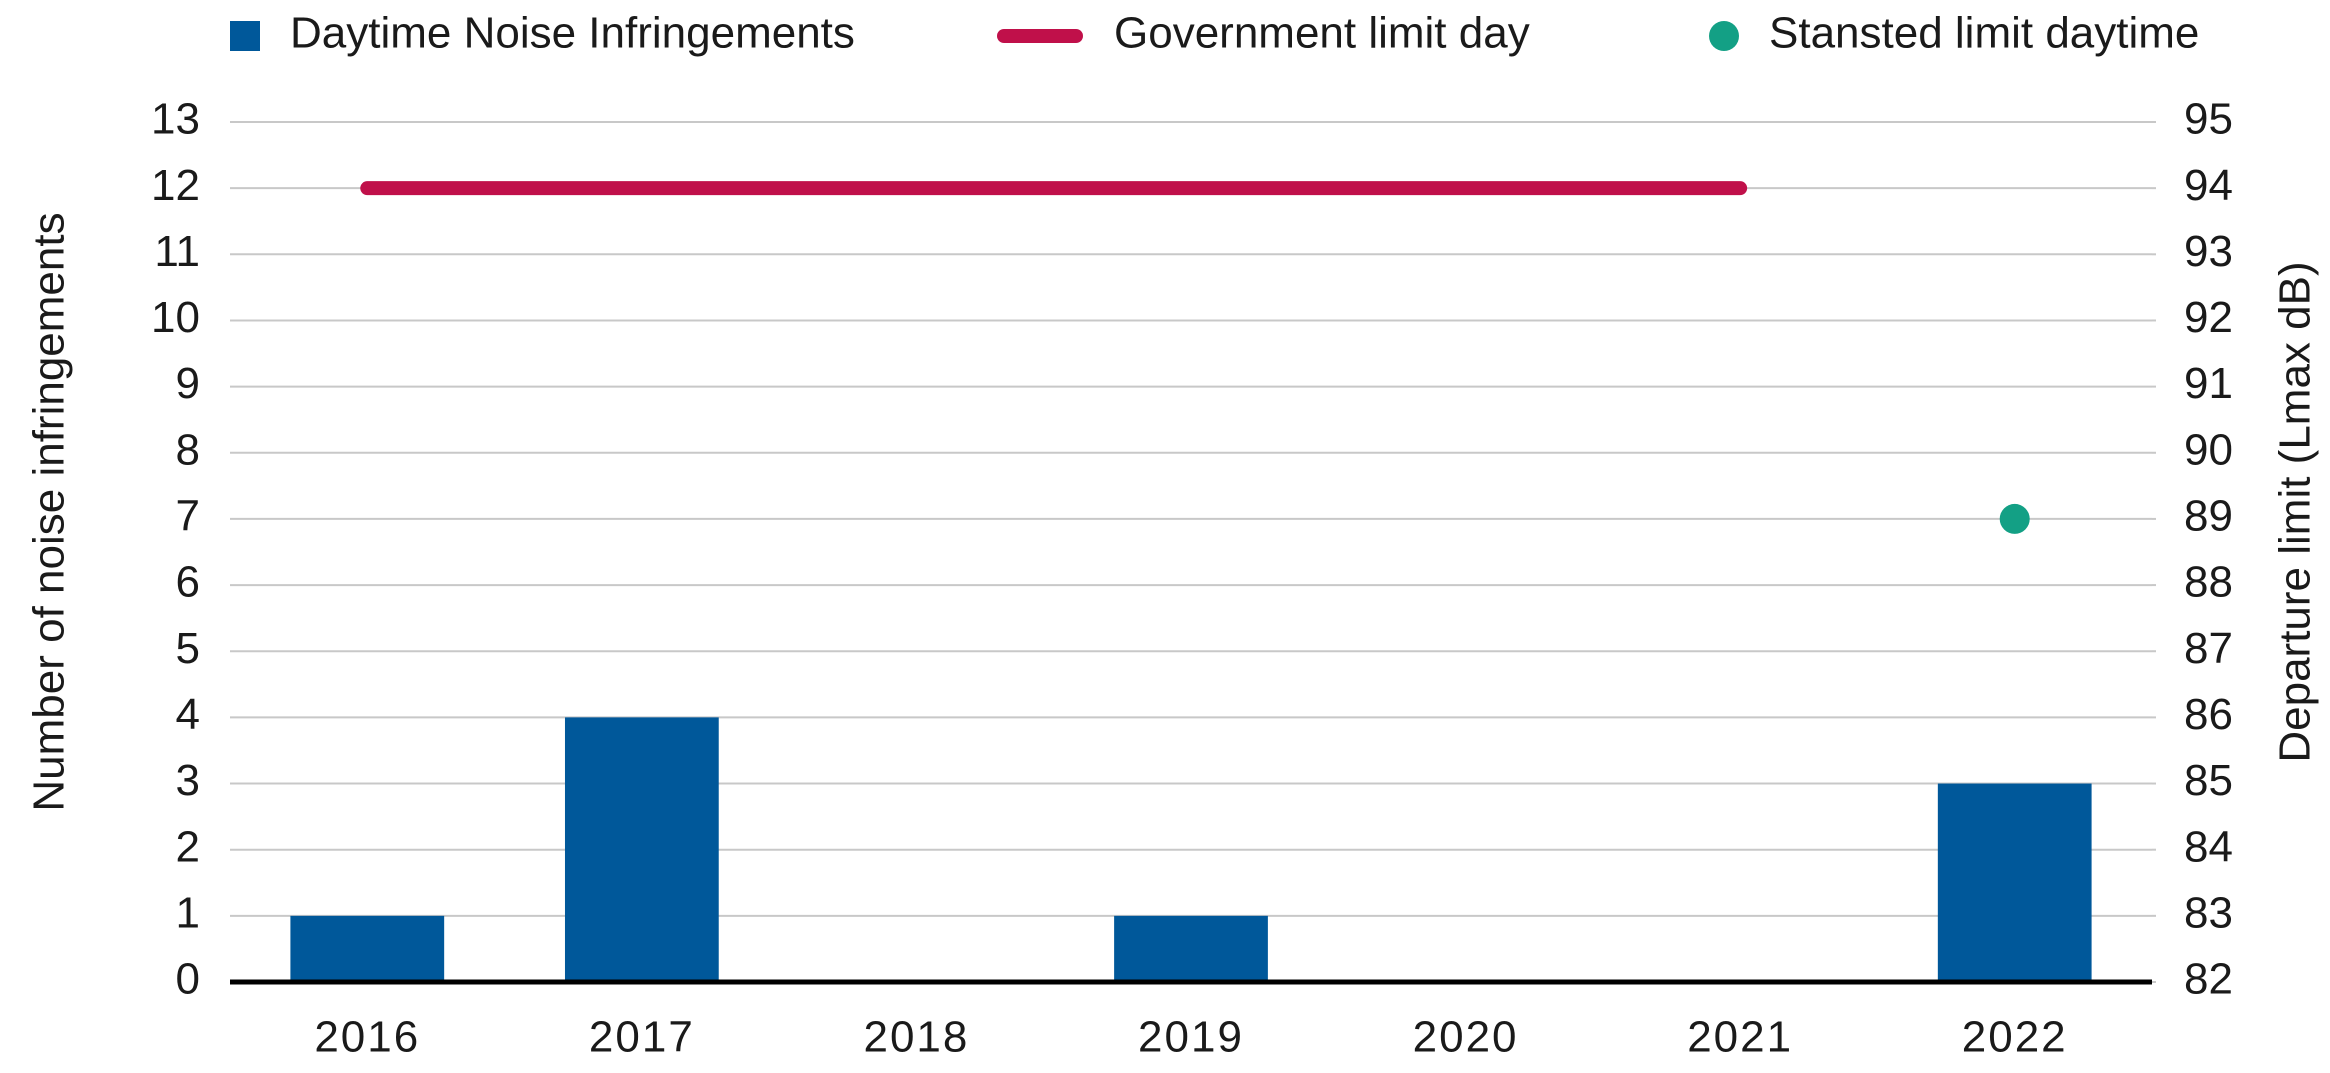 This screenshot has height=1073, width=2330. What do you see at coordinates (188, 780) in the screenshot?
I see `y-tick-label: 3` at bounding box center [188, 780].